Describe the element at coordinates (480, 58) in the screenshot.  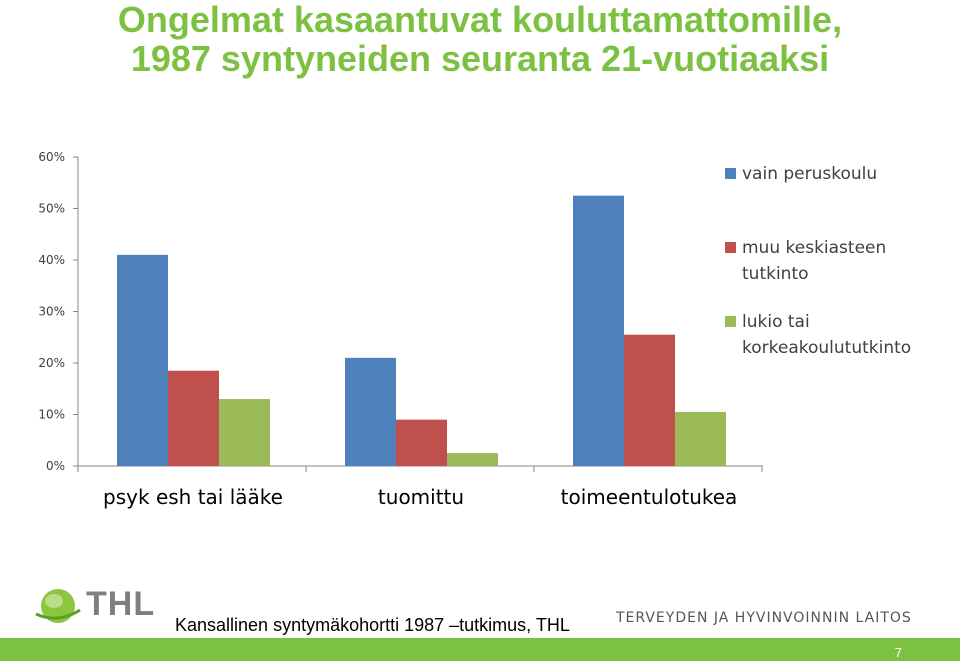
I see `title-line-2: 1987 syntyneiden seuranta 21-vuotiaaksi` at that location.